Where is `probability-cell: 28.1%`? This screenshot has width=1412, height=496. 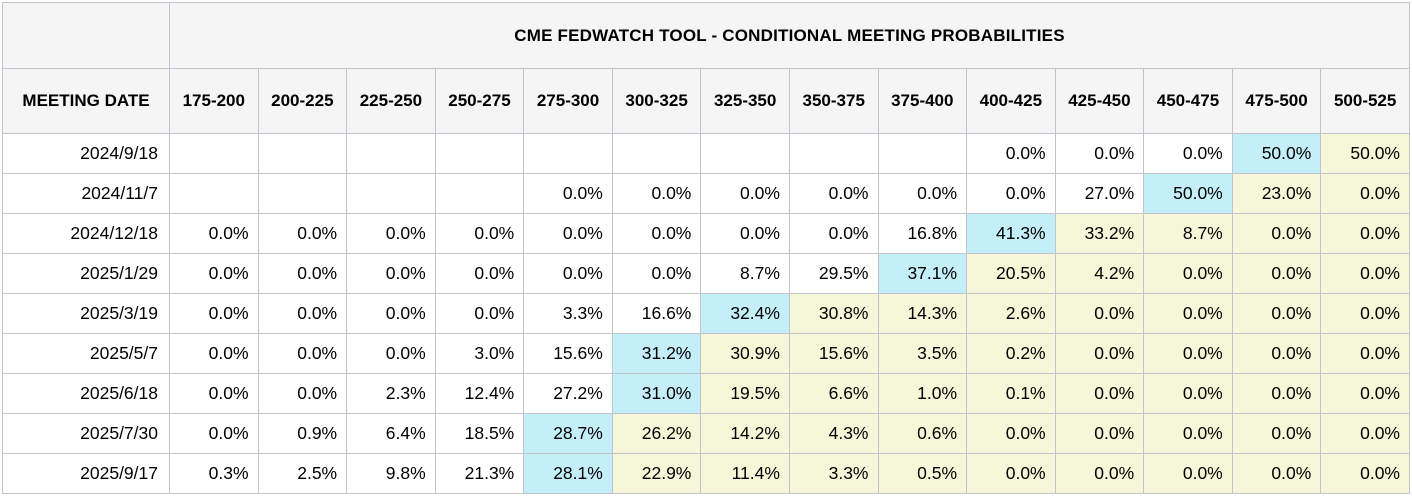
probability-cell: 28.1% is located at coordinates (568, 473).